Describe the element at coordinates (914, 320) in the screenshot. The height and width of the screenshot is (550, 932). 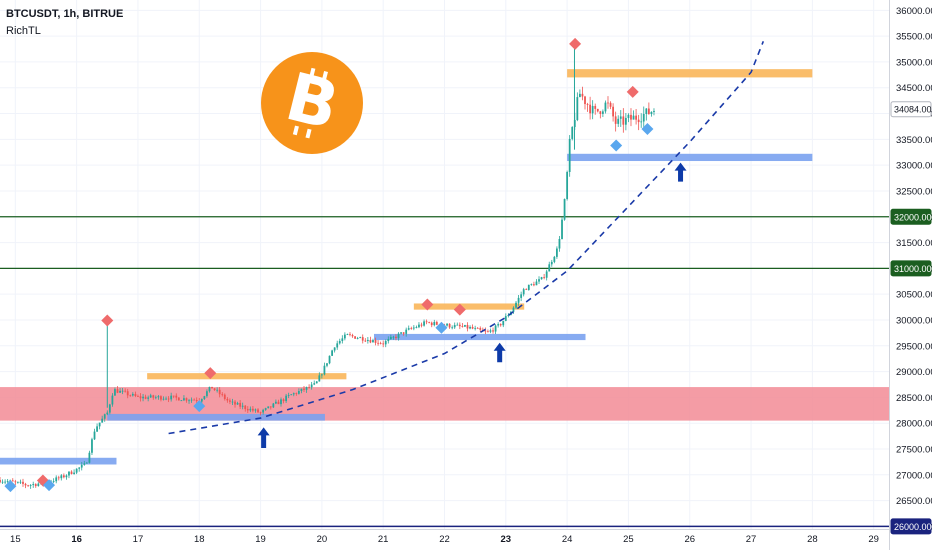
I see `price-tick-label: 30000.00` at that location.